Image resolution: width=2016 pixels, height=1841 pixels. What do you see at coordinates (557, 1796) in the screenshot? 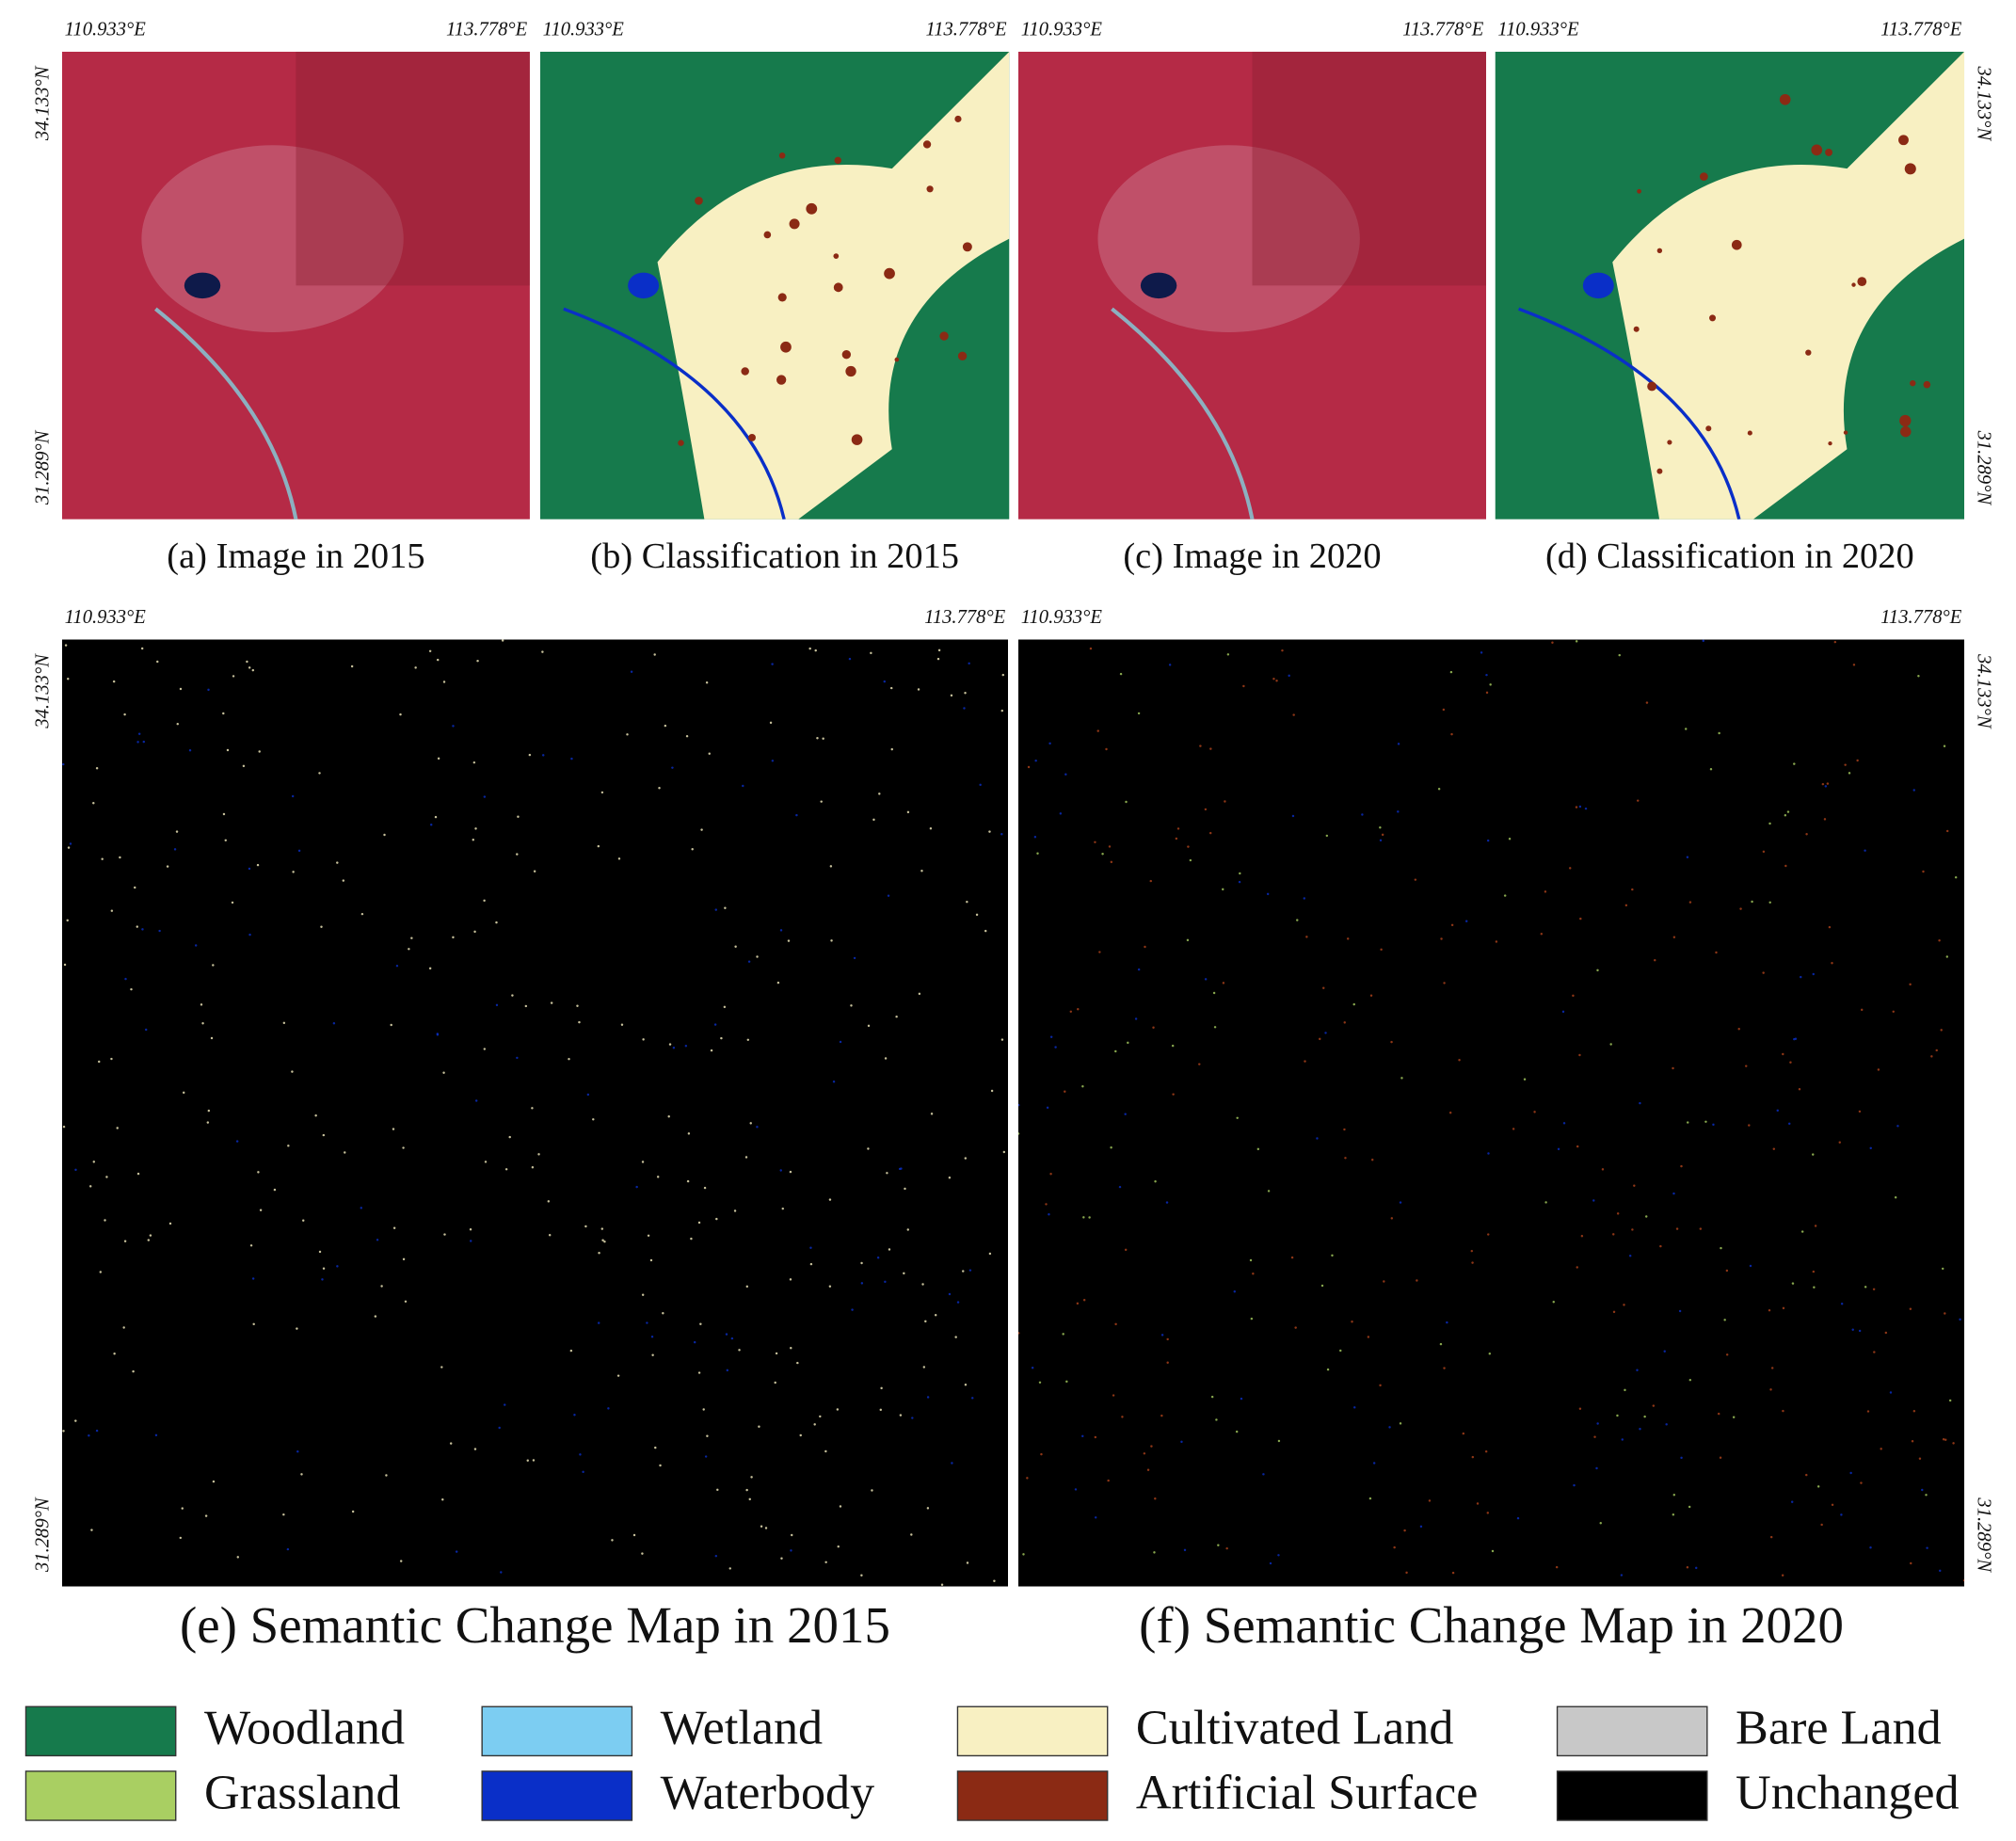
I see `legend-swatch` at bounding box center [557, 1796].